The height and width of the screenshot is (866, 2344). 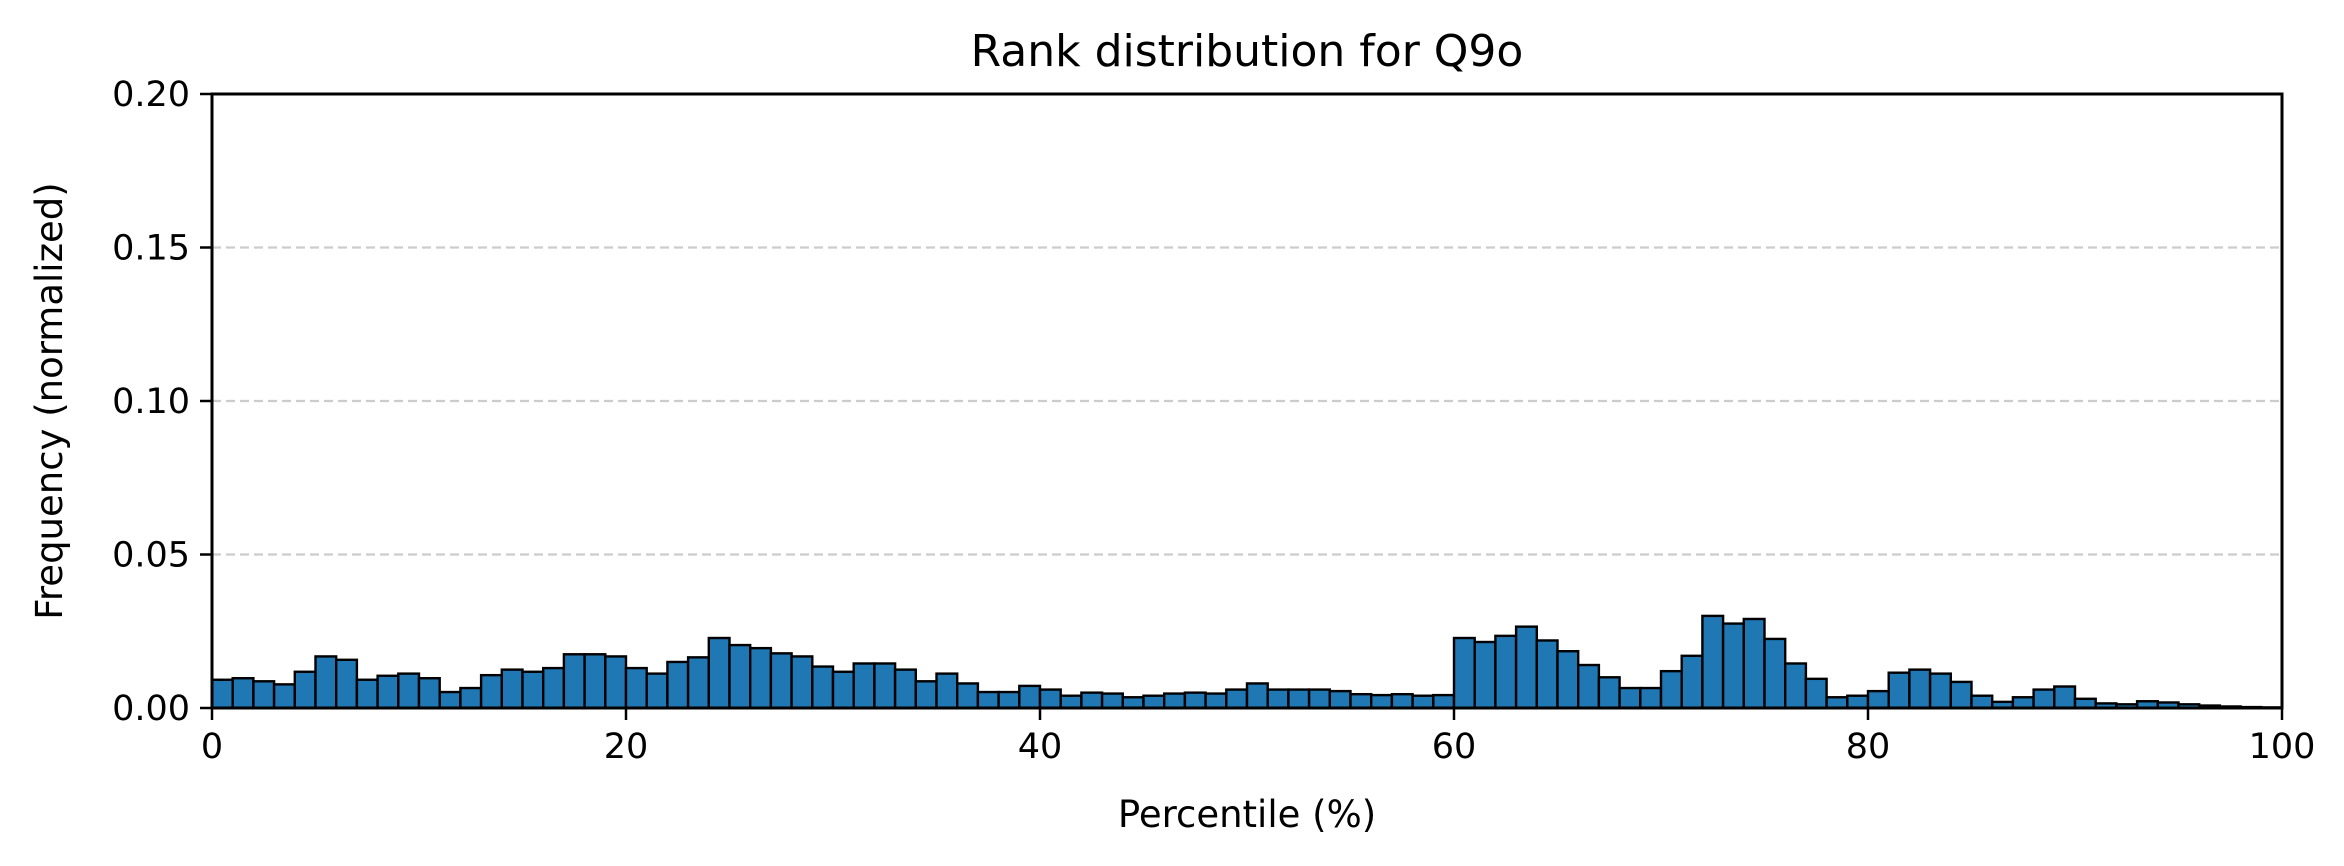 I want to click on x-tick-label: 40, so click(x=1040, y=747).